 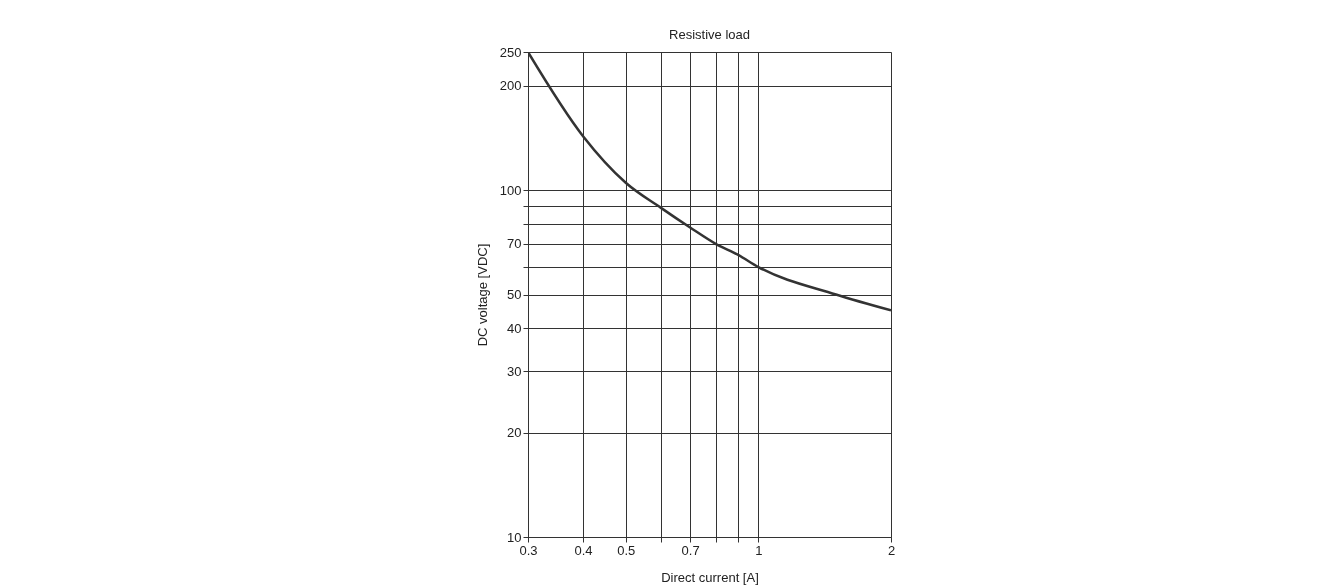 What do you see at coordinates (482, 295) in the screenshot?
I see `y-axis-title: DC voltage [VDC]` at bounding box center [482, 295].